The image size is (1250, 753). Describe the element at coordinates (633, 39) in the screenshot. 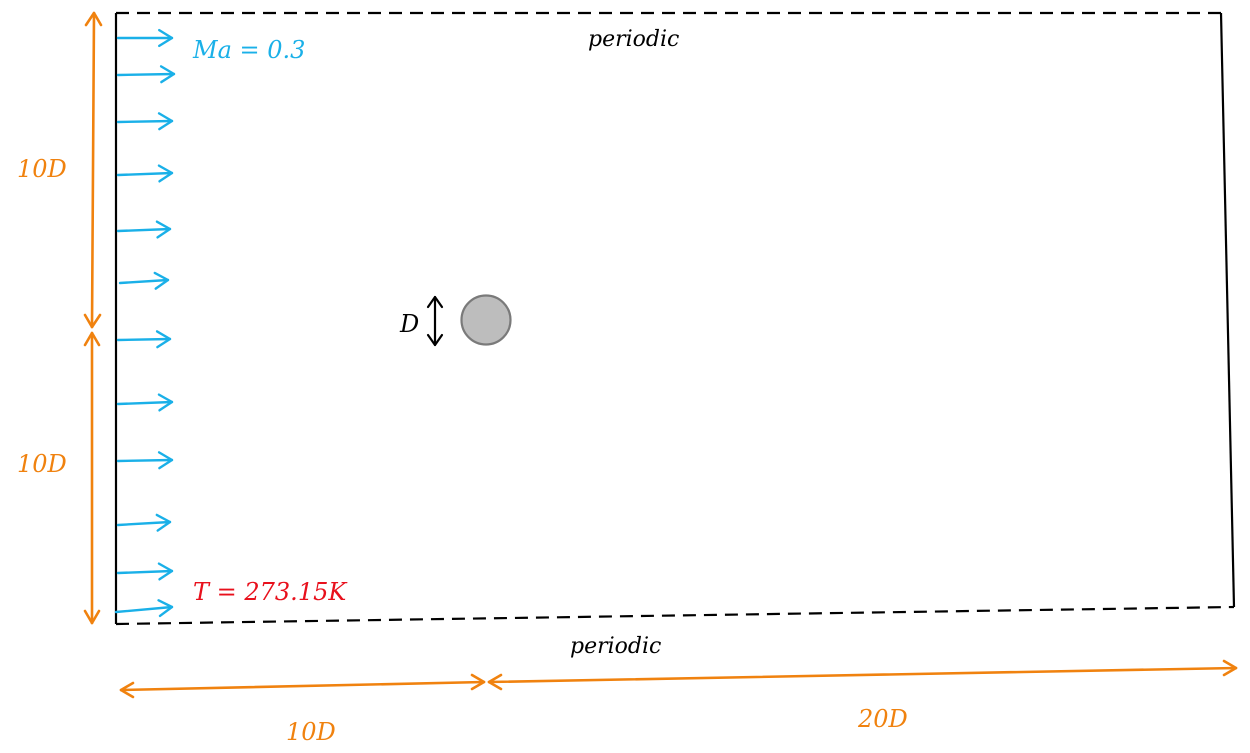

I see `top-periodic-label: periodic` at that location.